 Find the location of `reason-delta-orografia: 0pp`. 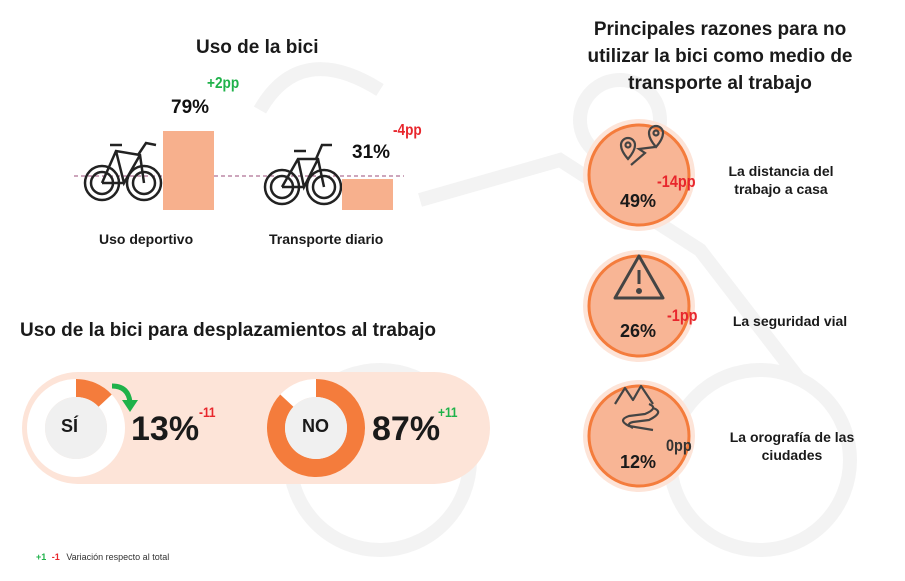

reason-delta-orografia: 0pp is located at coordinates (679, 445).